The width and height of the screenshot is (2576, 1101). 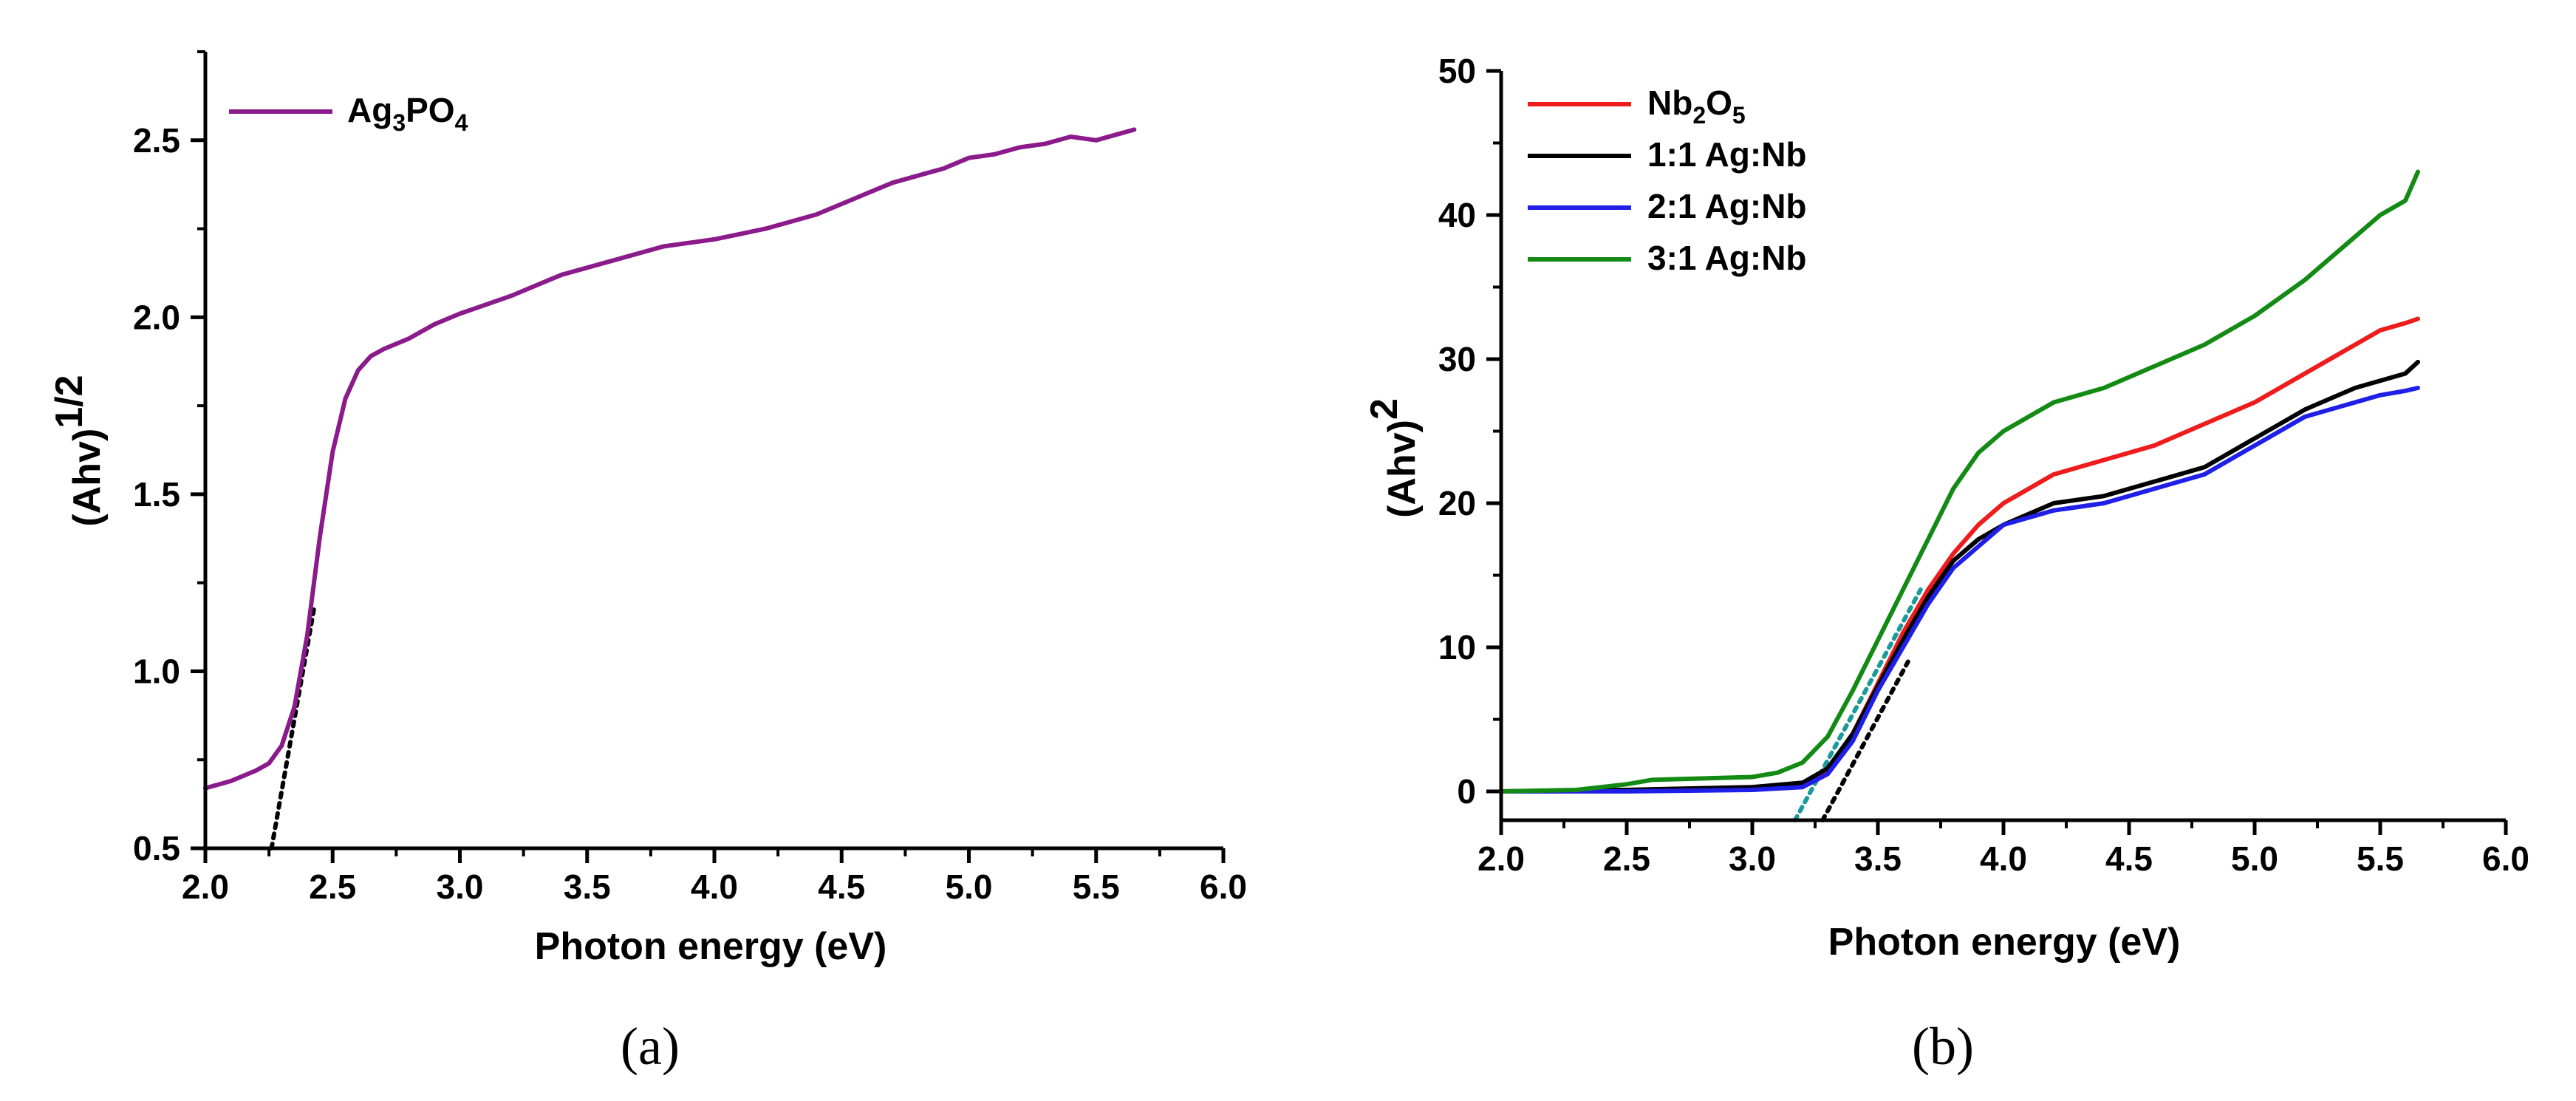 I want to click on x-tick-label-b: 3.0, so click(x=1752, y=858).